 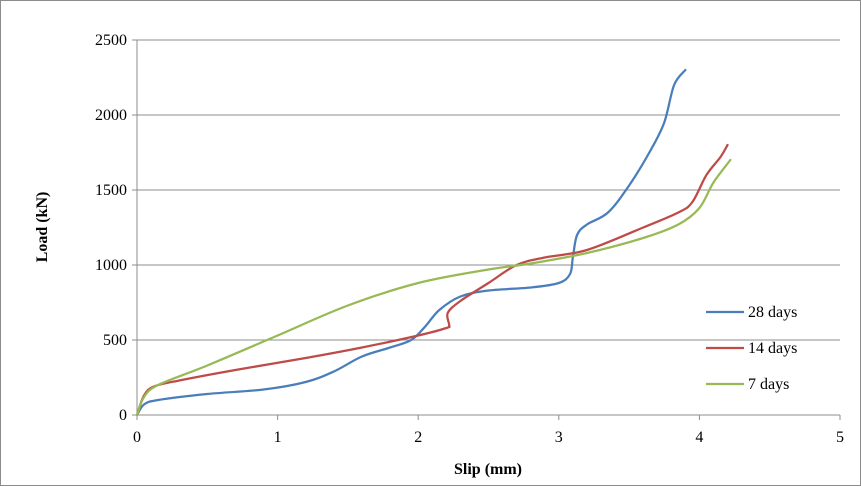 I want to click on x-tick-label: 5, so click(x=840, y=437).